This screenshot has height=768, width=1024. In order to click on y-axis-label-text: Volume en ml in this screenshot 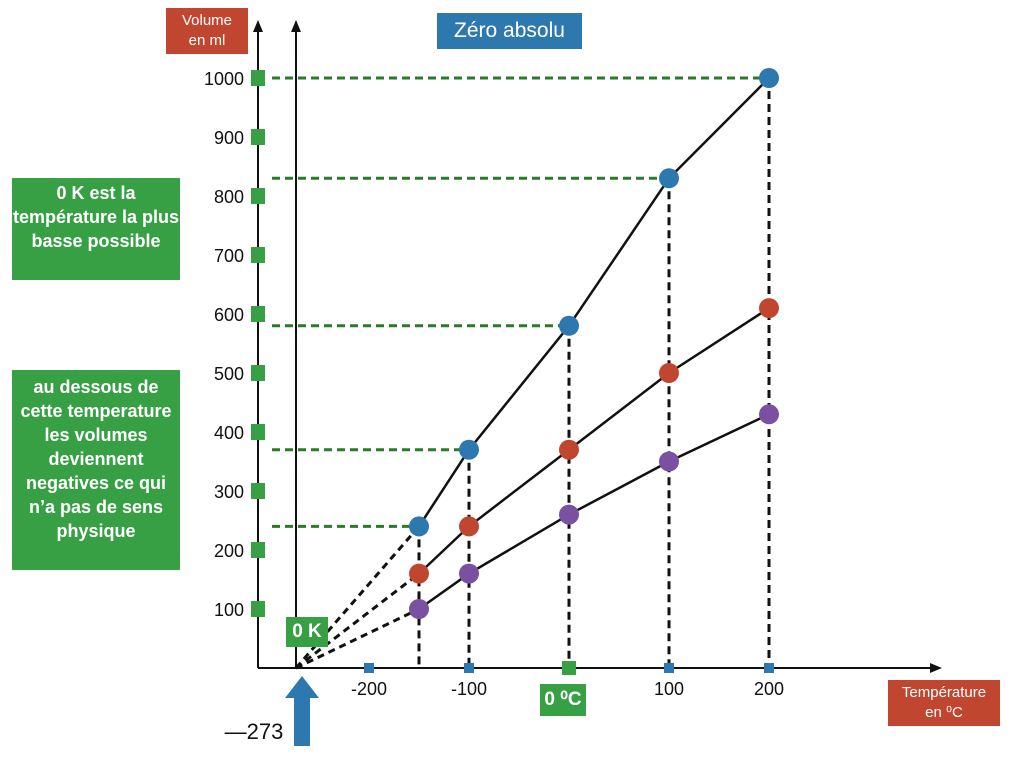, I will do `click(207, 30)`.